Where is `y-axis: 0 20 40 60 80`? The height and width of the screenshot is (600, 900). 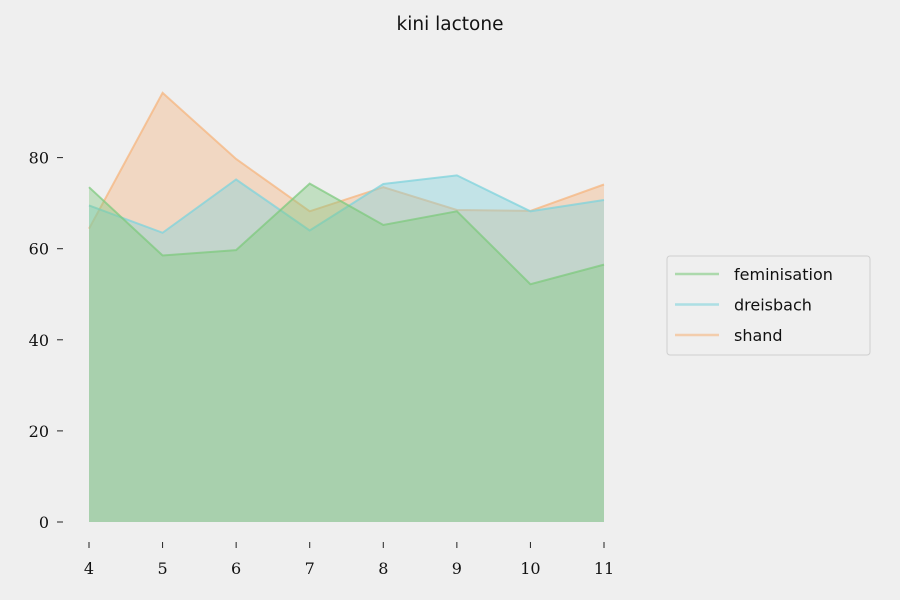
y-axis: 0 20 40 60 80 is located at coordinates (46, 340).